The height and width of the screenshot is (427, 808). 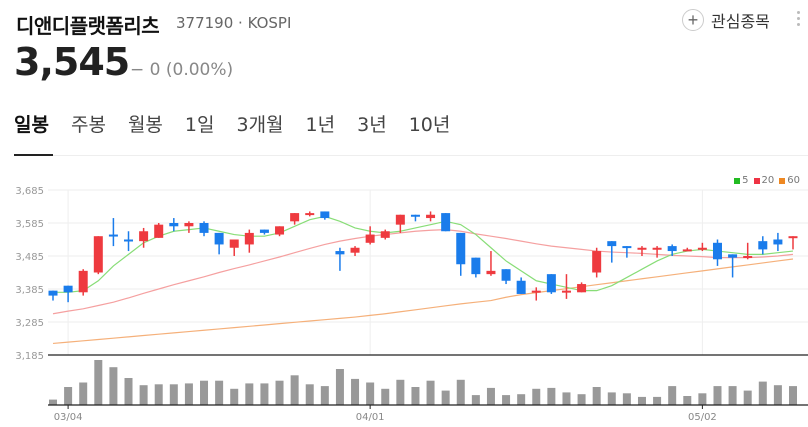 I want to click on x-tick-label: 05/02, so click(x=702, y=417).